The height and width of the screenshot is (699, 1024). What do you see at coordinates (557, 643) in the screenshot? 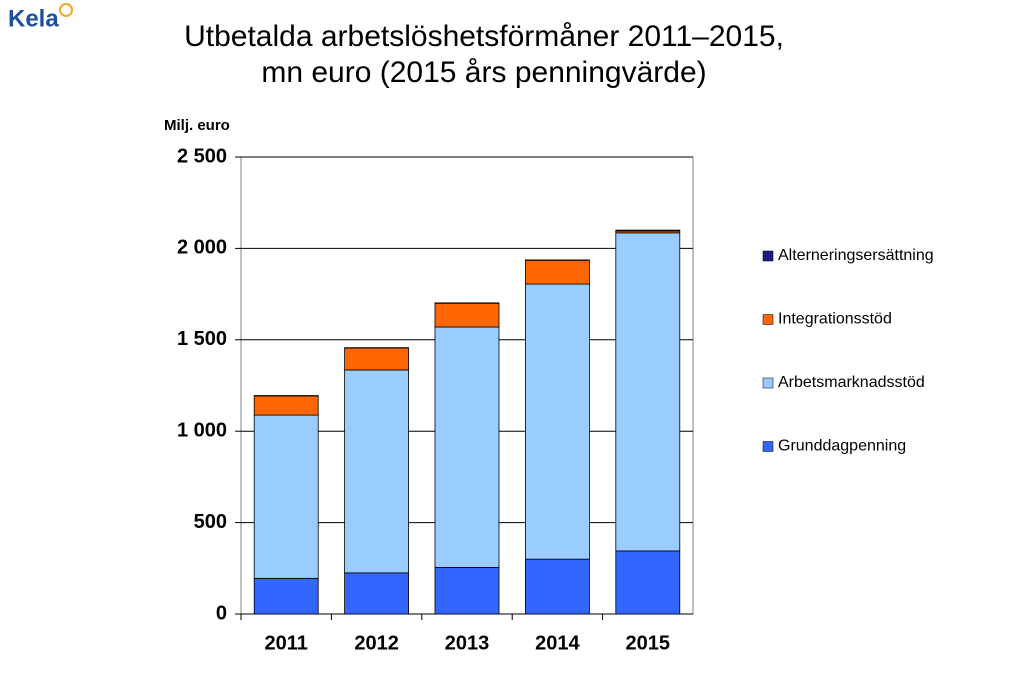
I see `x-tick-label: 2014` at bounding box center [557, 643].